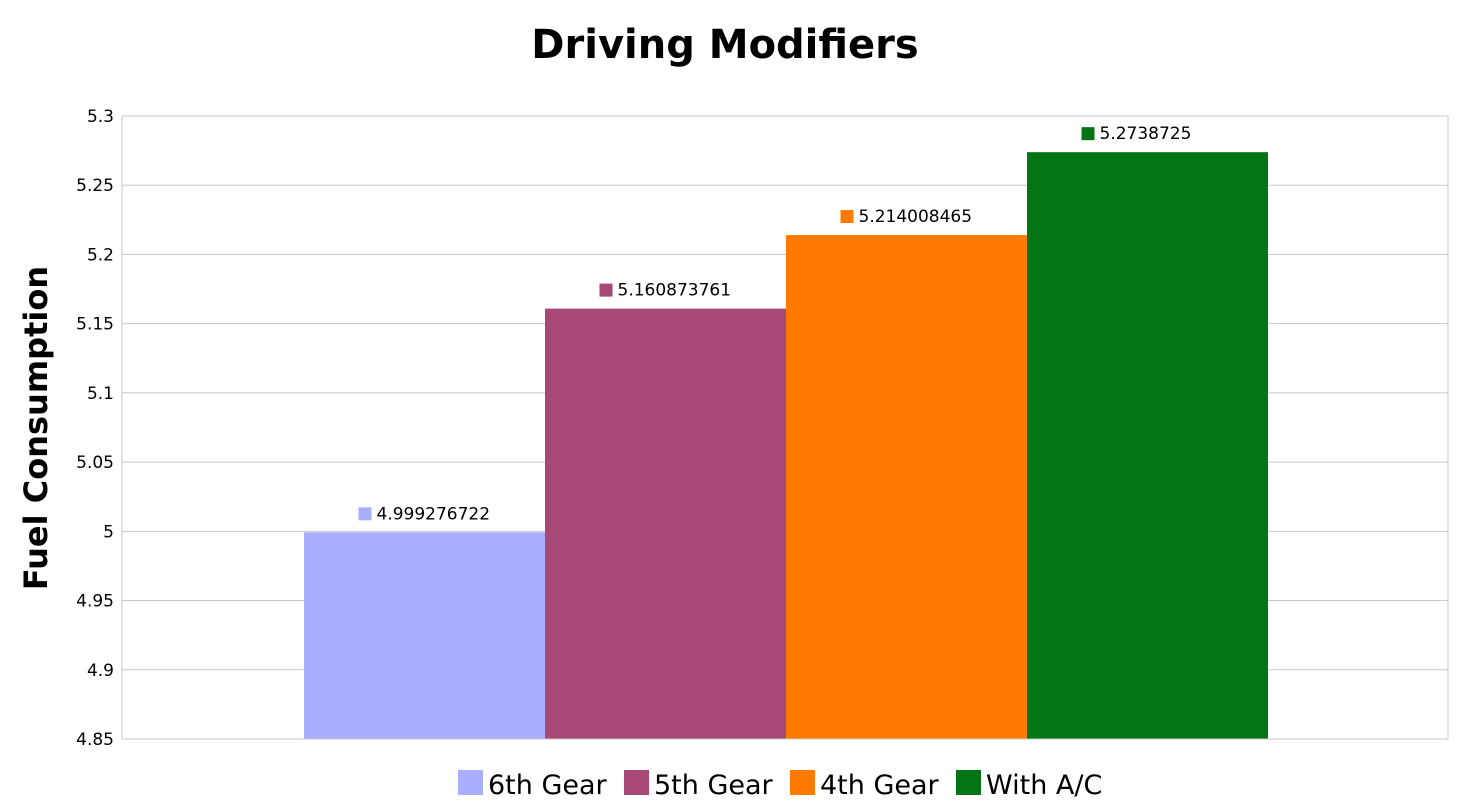 This screenshot has height=803, width=1460. What do you see at coordinates (95, 428) in the screenshot?
I see `y-axis-ticks: 5.3 5.25 5.2 5.15 5.1 5.05 5 4.95 4.9 4.85` at bounding box center [95, 428].